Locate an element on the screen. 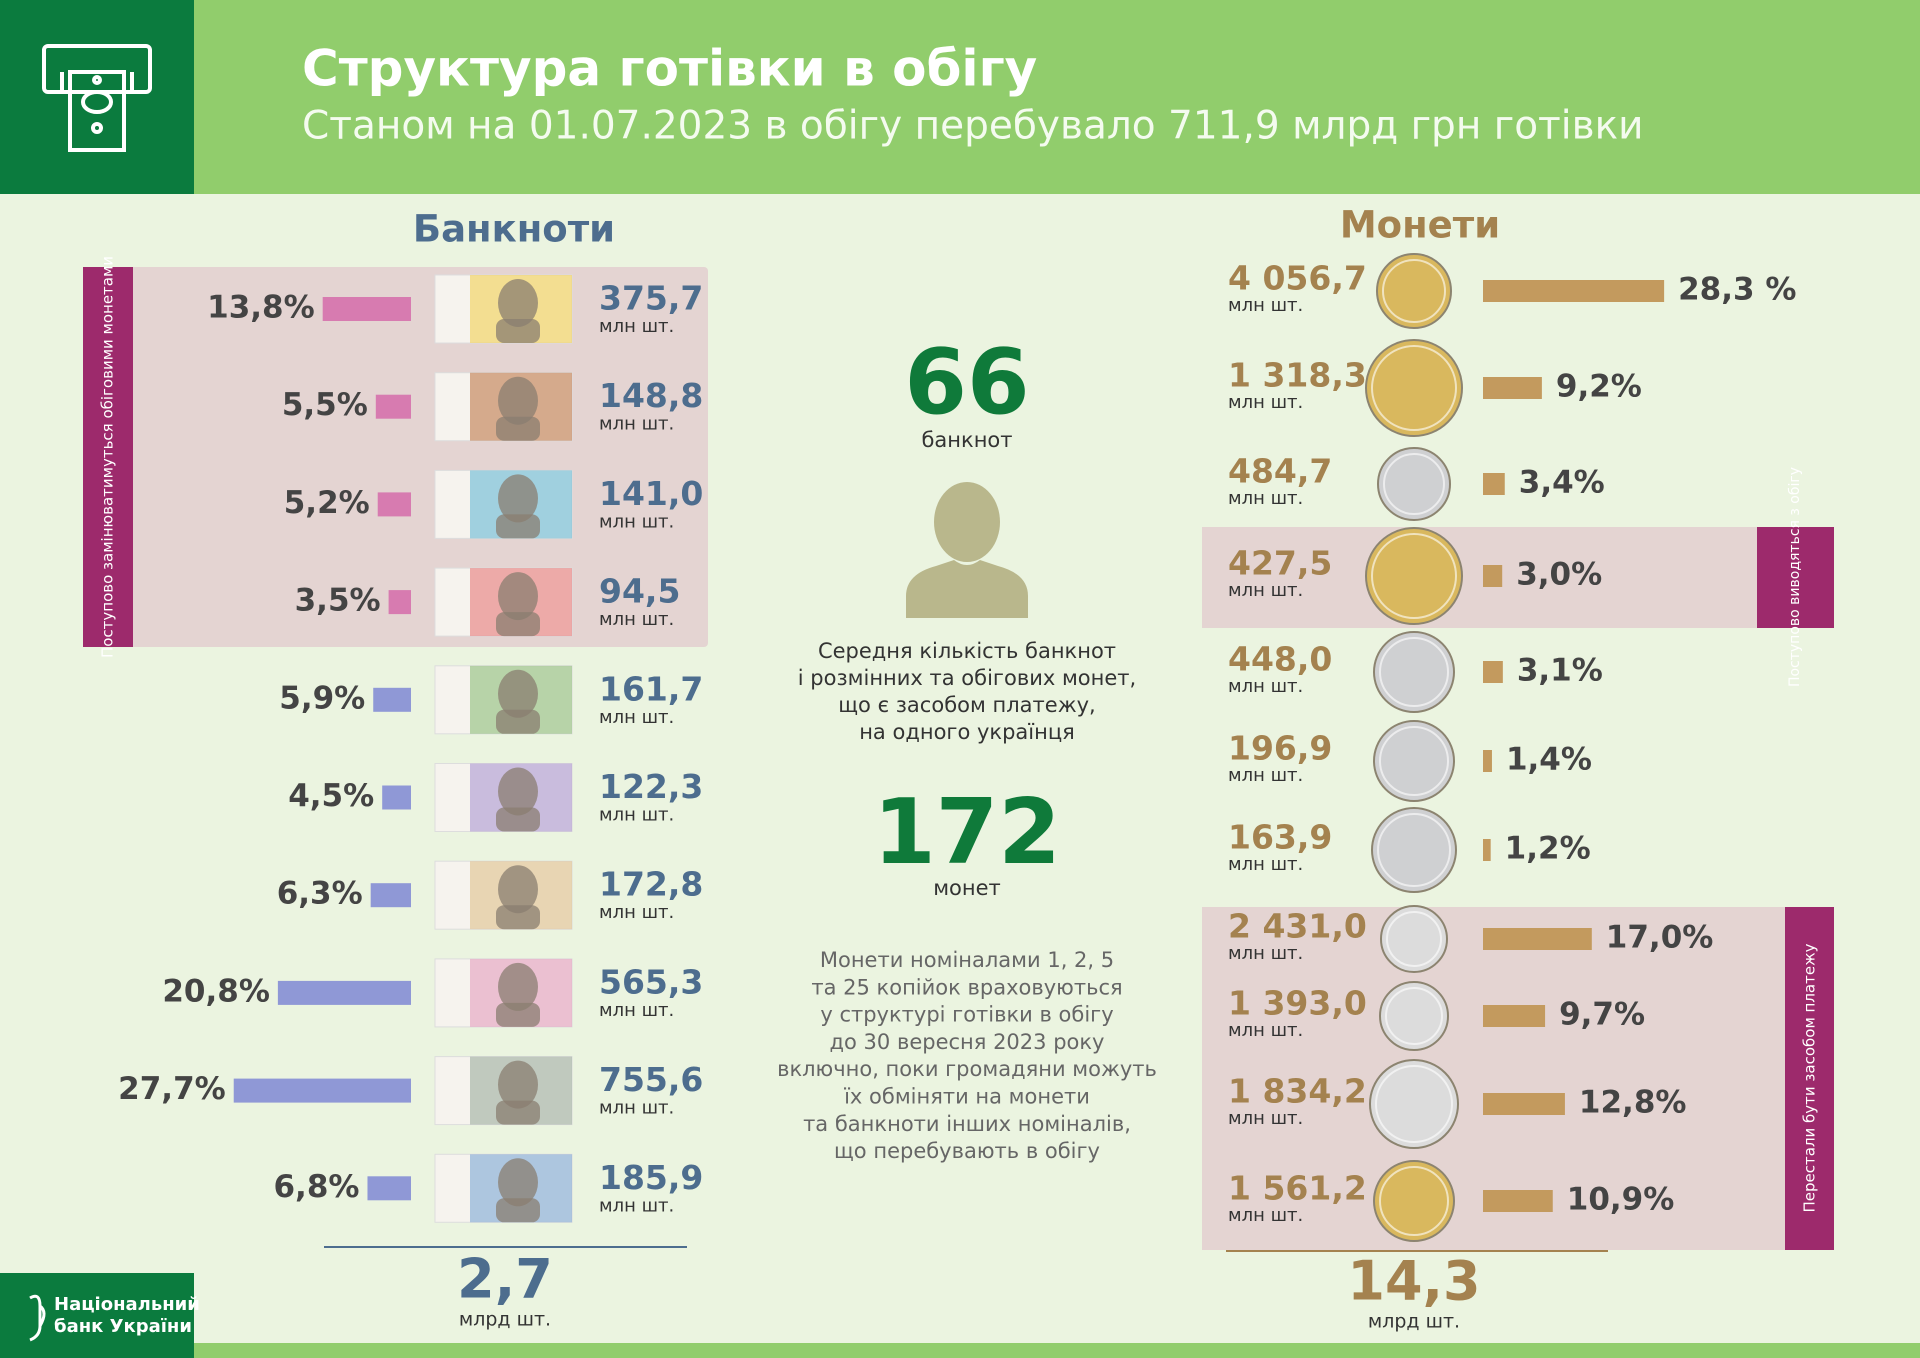 The width and height of the screenshot is (1920, 1358). header-band is located at coordinates (960, 97).